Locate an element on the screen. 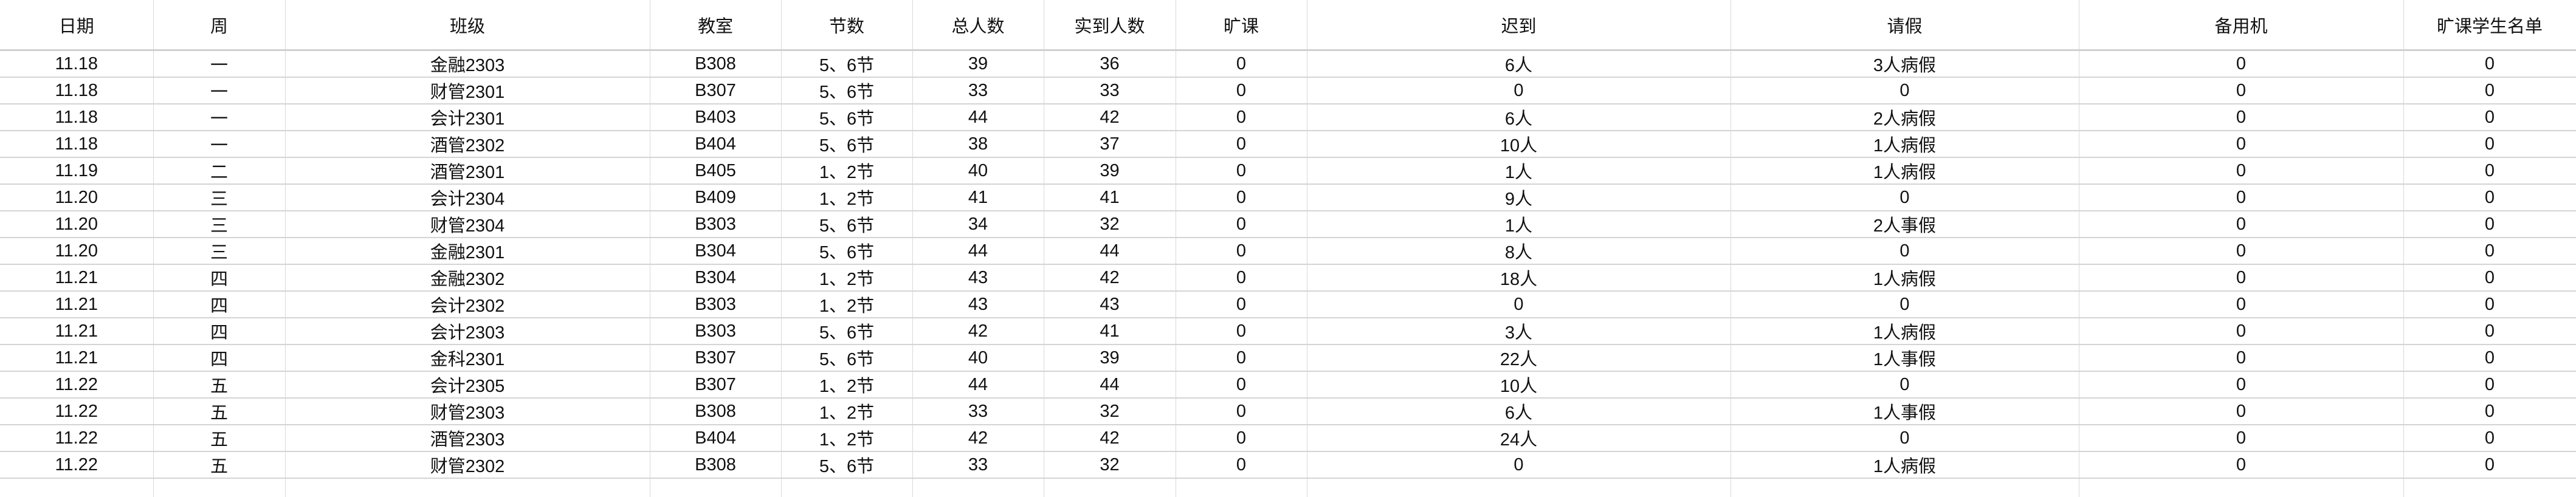 The height and width of the screenshot is (497, 2576). cell-total: 33 is located at coordinates (978, 91).